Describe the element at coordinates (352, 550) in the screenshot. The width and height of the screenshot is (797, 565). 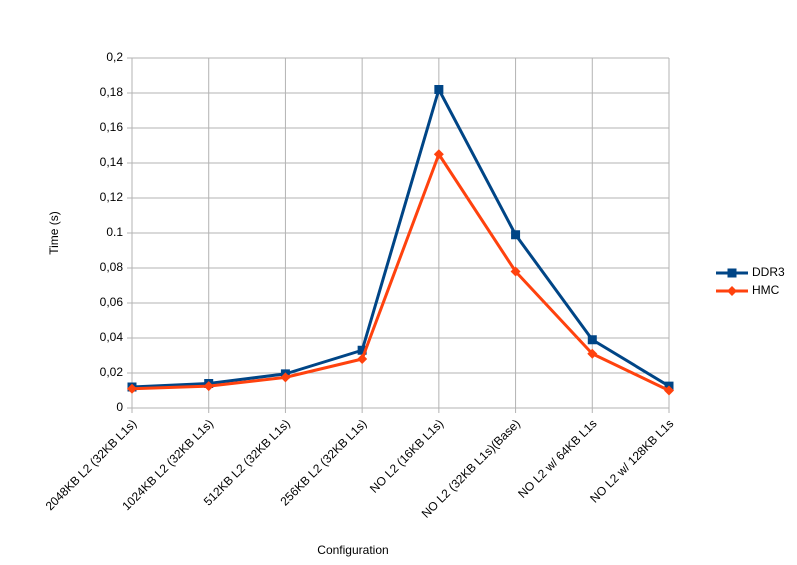
I see `x-axis-title: Configuration` at that location.